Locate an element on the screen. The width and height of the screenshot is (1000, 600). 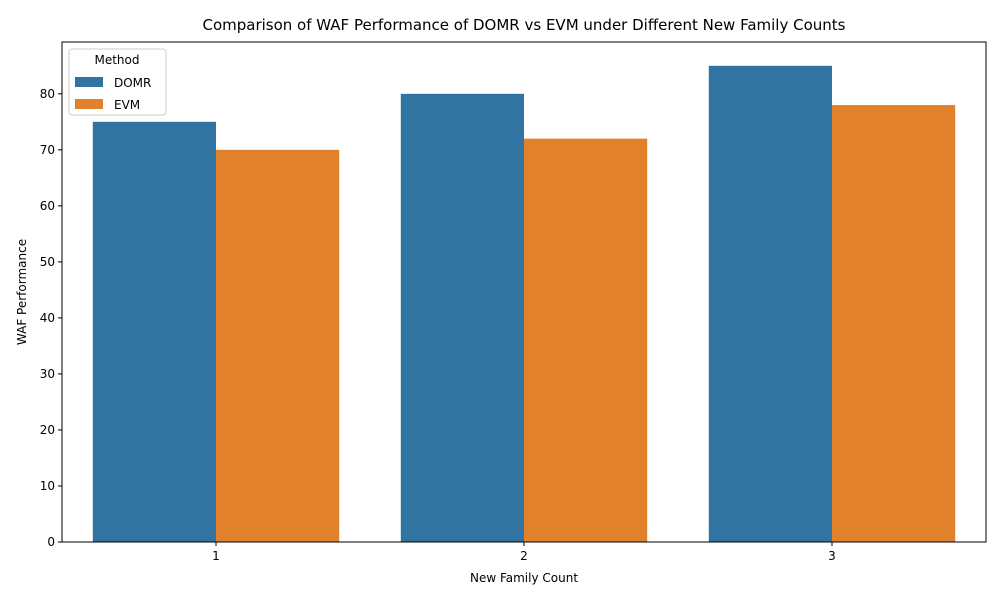
y-tick-label: 60 is located at coordinates (47, 206).